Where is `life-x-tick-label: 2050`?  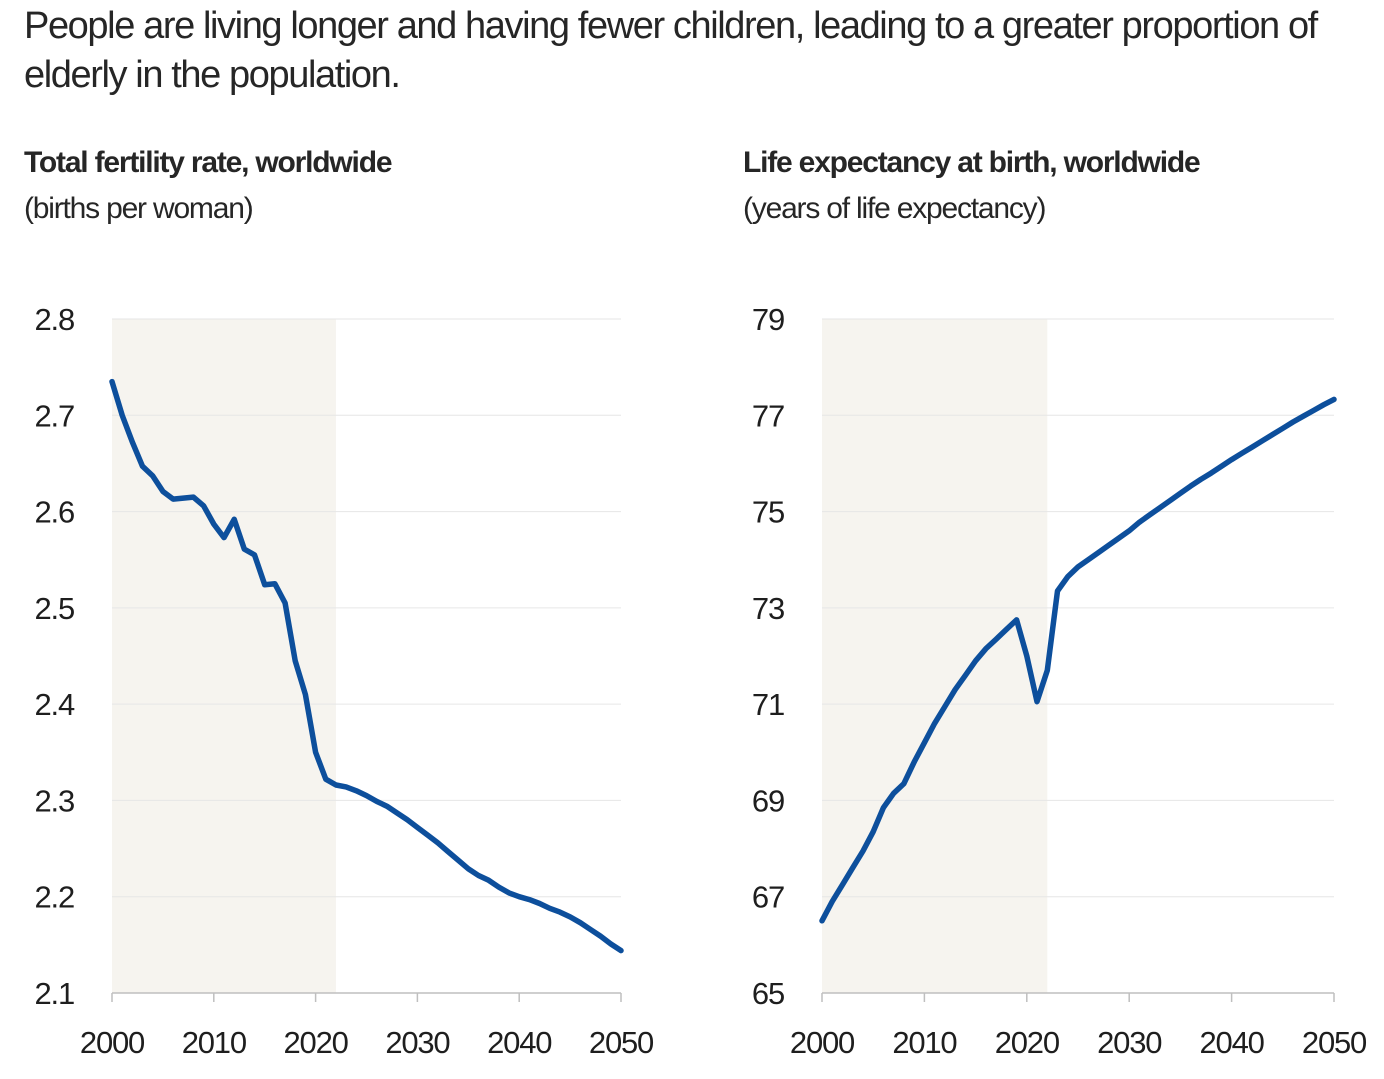 life-x-tick-label: 2050 is located at coordinates (1334, 1042).